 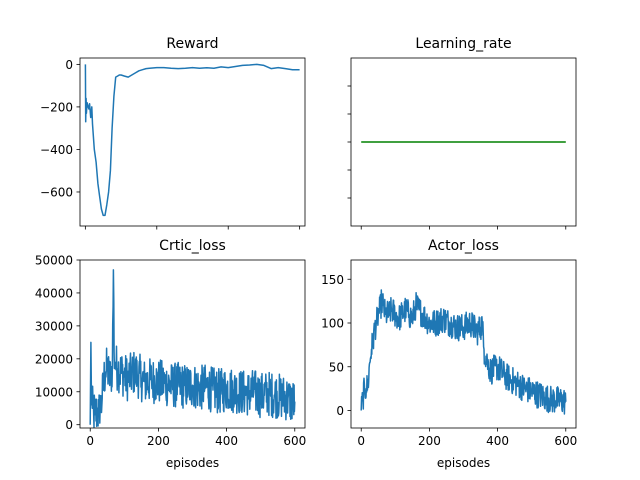 I want to click on subplot-learning-rate: Learning_rate, so click(x=462, y=133).